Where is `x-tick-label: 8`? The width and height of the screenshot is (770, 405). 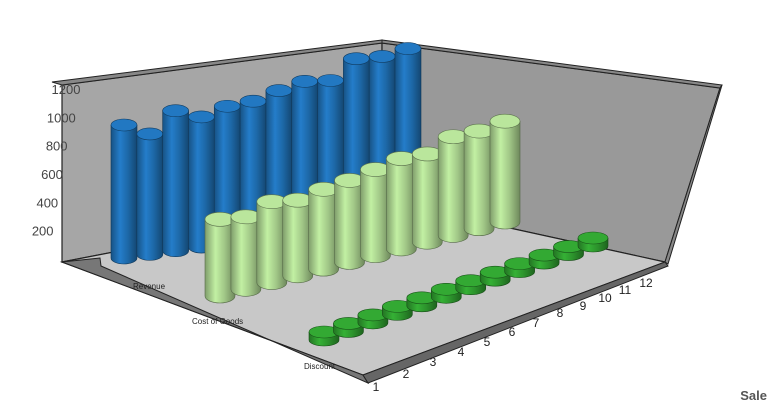 x-tick-label: 8 is located at coordinates (560, 313).